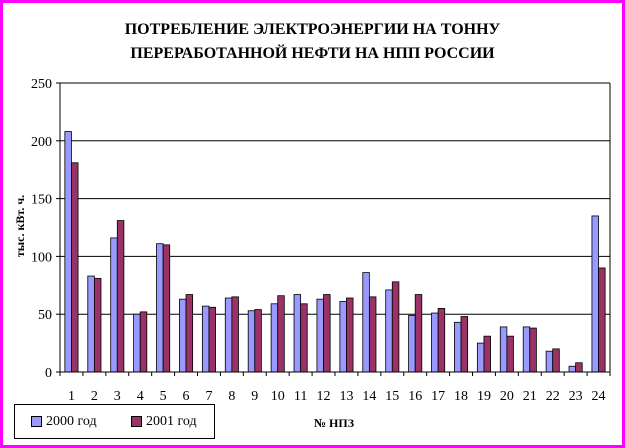 This screenshot has width=625, height=448. I want to click on x-tick-label: 20, so click(507, 396).